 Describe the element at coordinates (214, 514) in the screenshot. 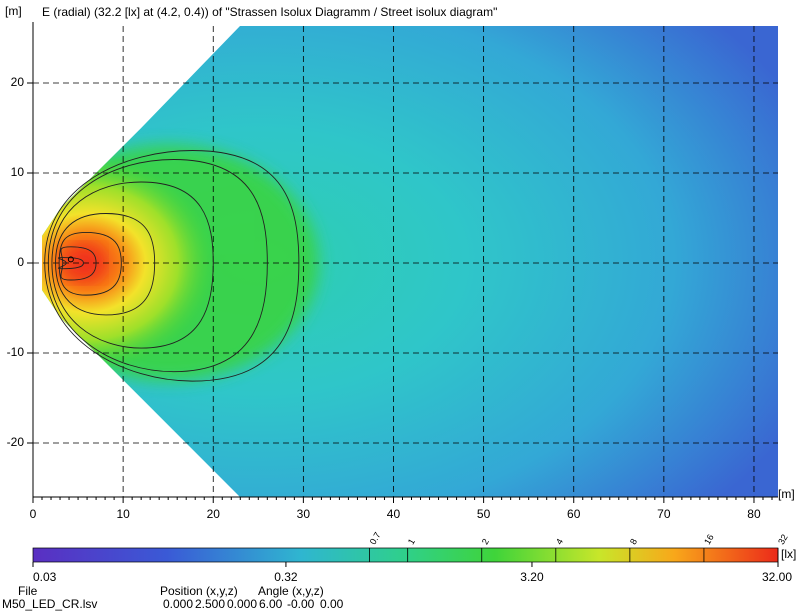

I see `x-tick-label: 20` at that location.